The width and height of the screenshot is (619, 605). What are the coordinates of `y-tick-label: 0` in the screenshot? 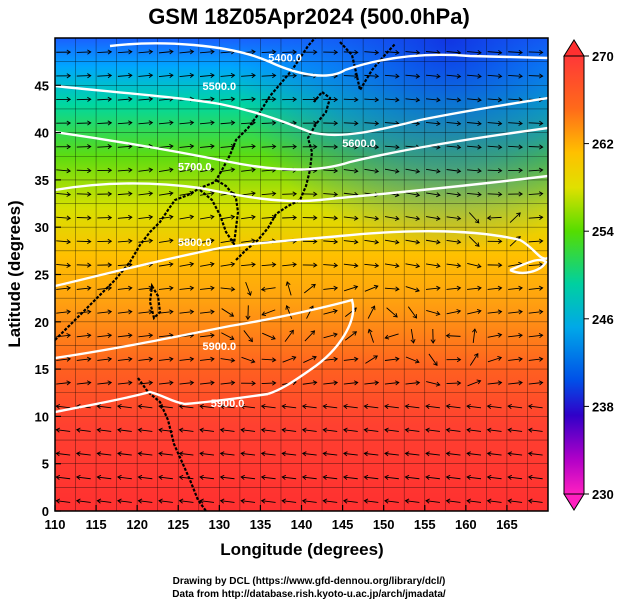 It's located at (45, 511).